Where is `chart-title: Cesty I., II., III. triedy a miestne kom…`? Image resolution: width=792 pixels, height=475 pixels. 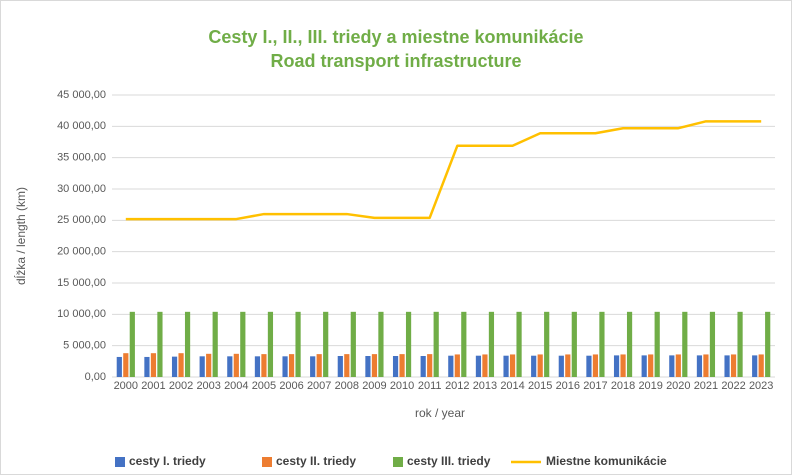 chart-title: Cesty I., II., III. triedy a miestne kom… is located at coordinates (395, 37).